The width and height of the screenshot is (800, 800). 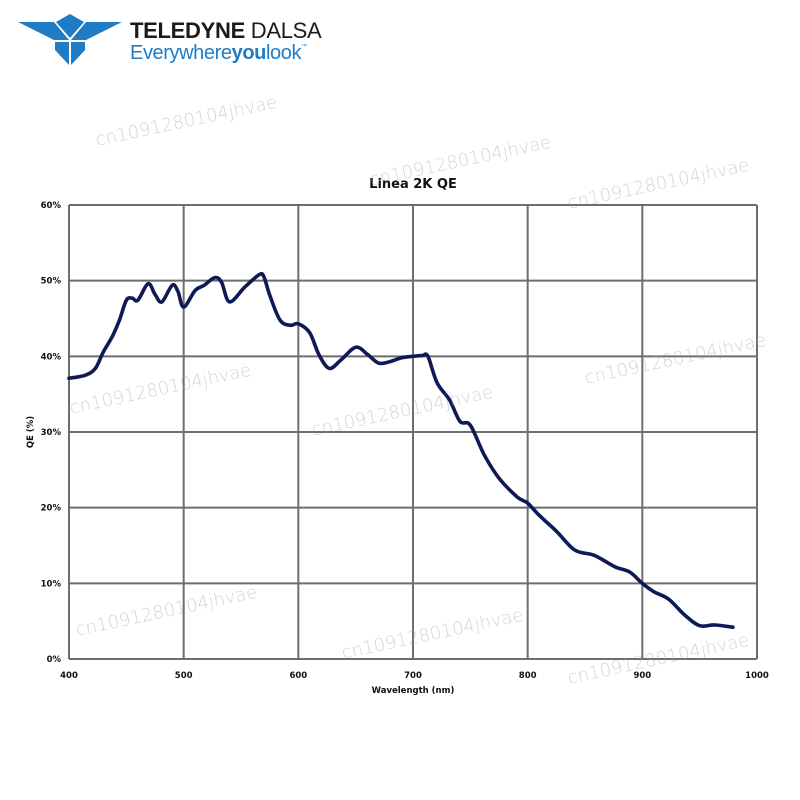 I want to click on teledyne-logo-mark-icon, so click(x=70, y=39).